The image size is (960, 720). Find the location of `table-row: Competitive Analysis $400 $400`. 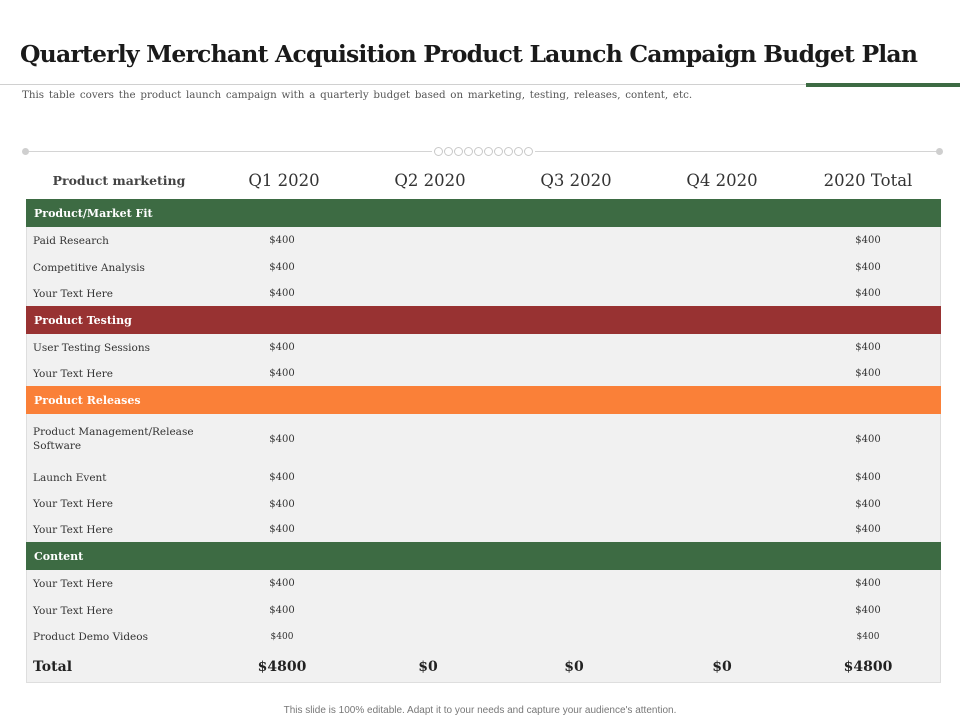

table-row: Competitive Analysis $400 $400 is located at coordinates (483, 267).